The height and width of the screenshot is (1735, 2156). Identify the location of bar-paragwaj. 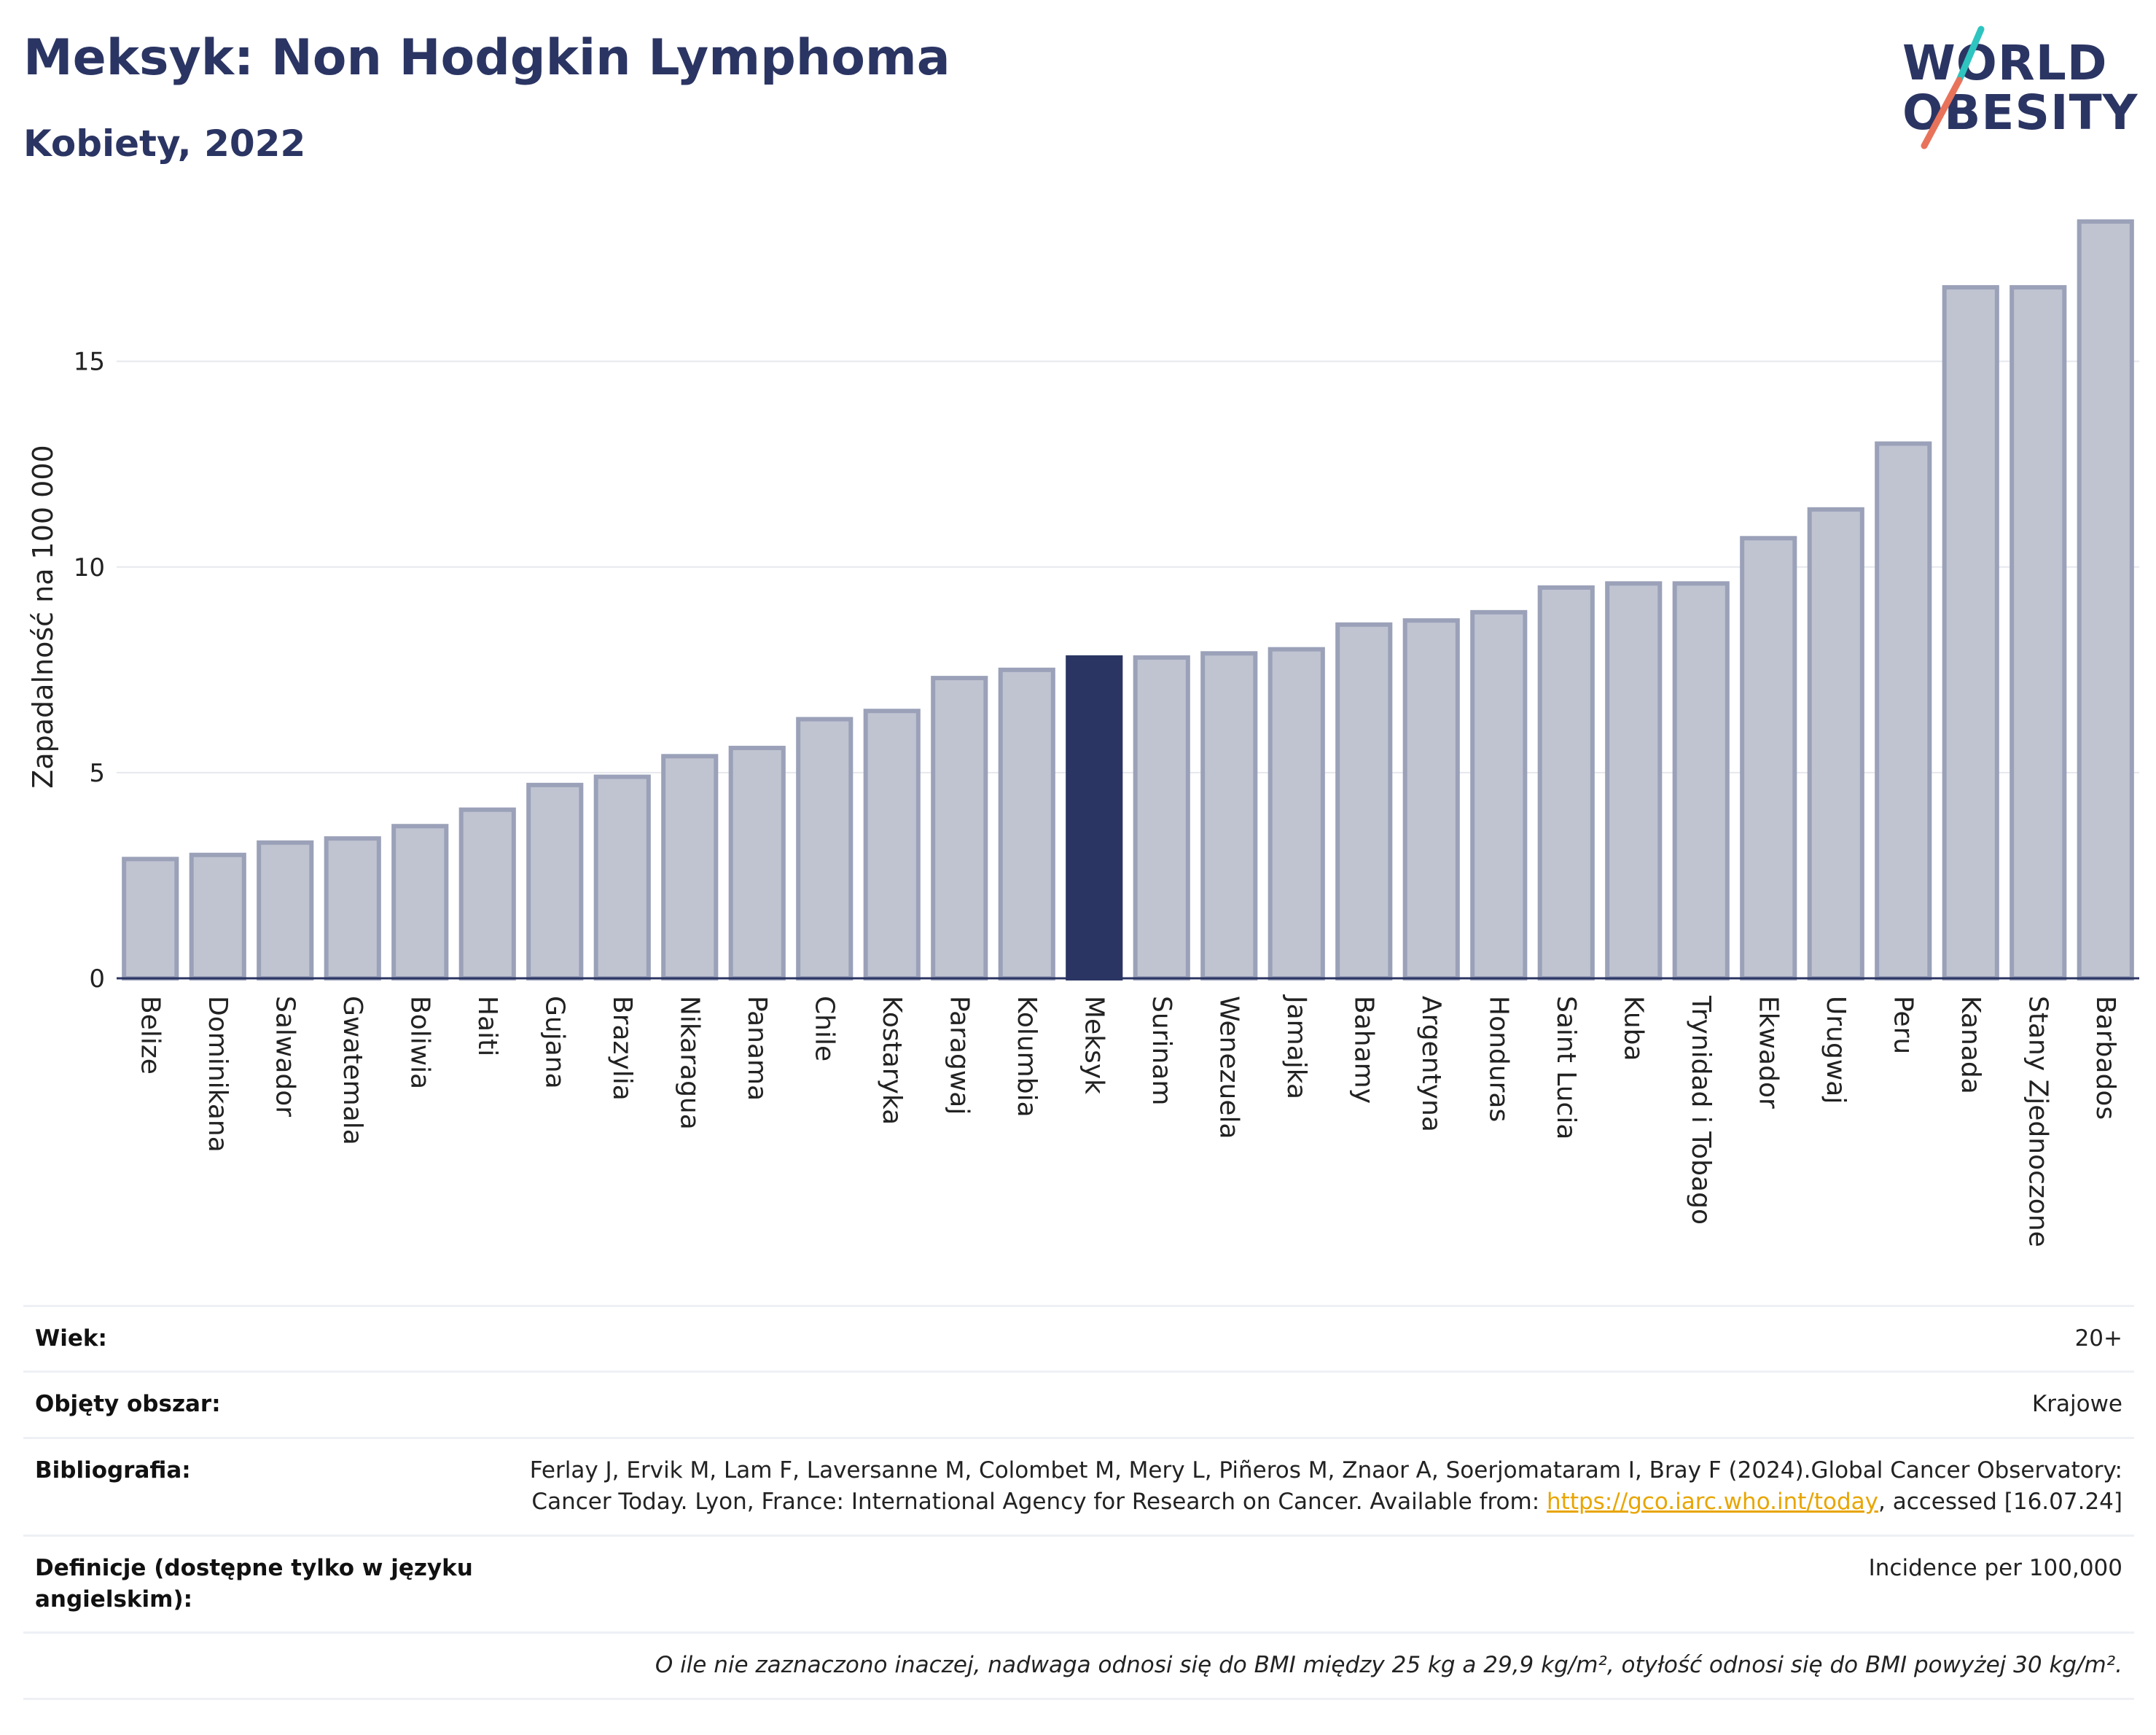
(960, 829).